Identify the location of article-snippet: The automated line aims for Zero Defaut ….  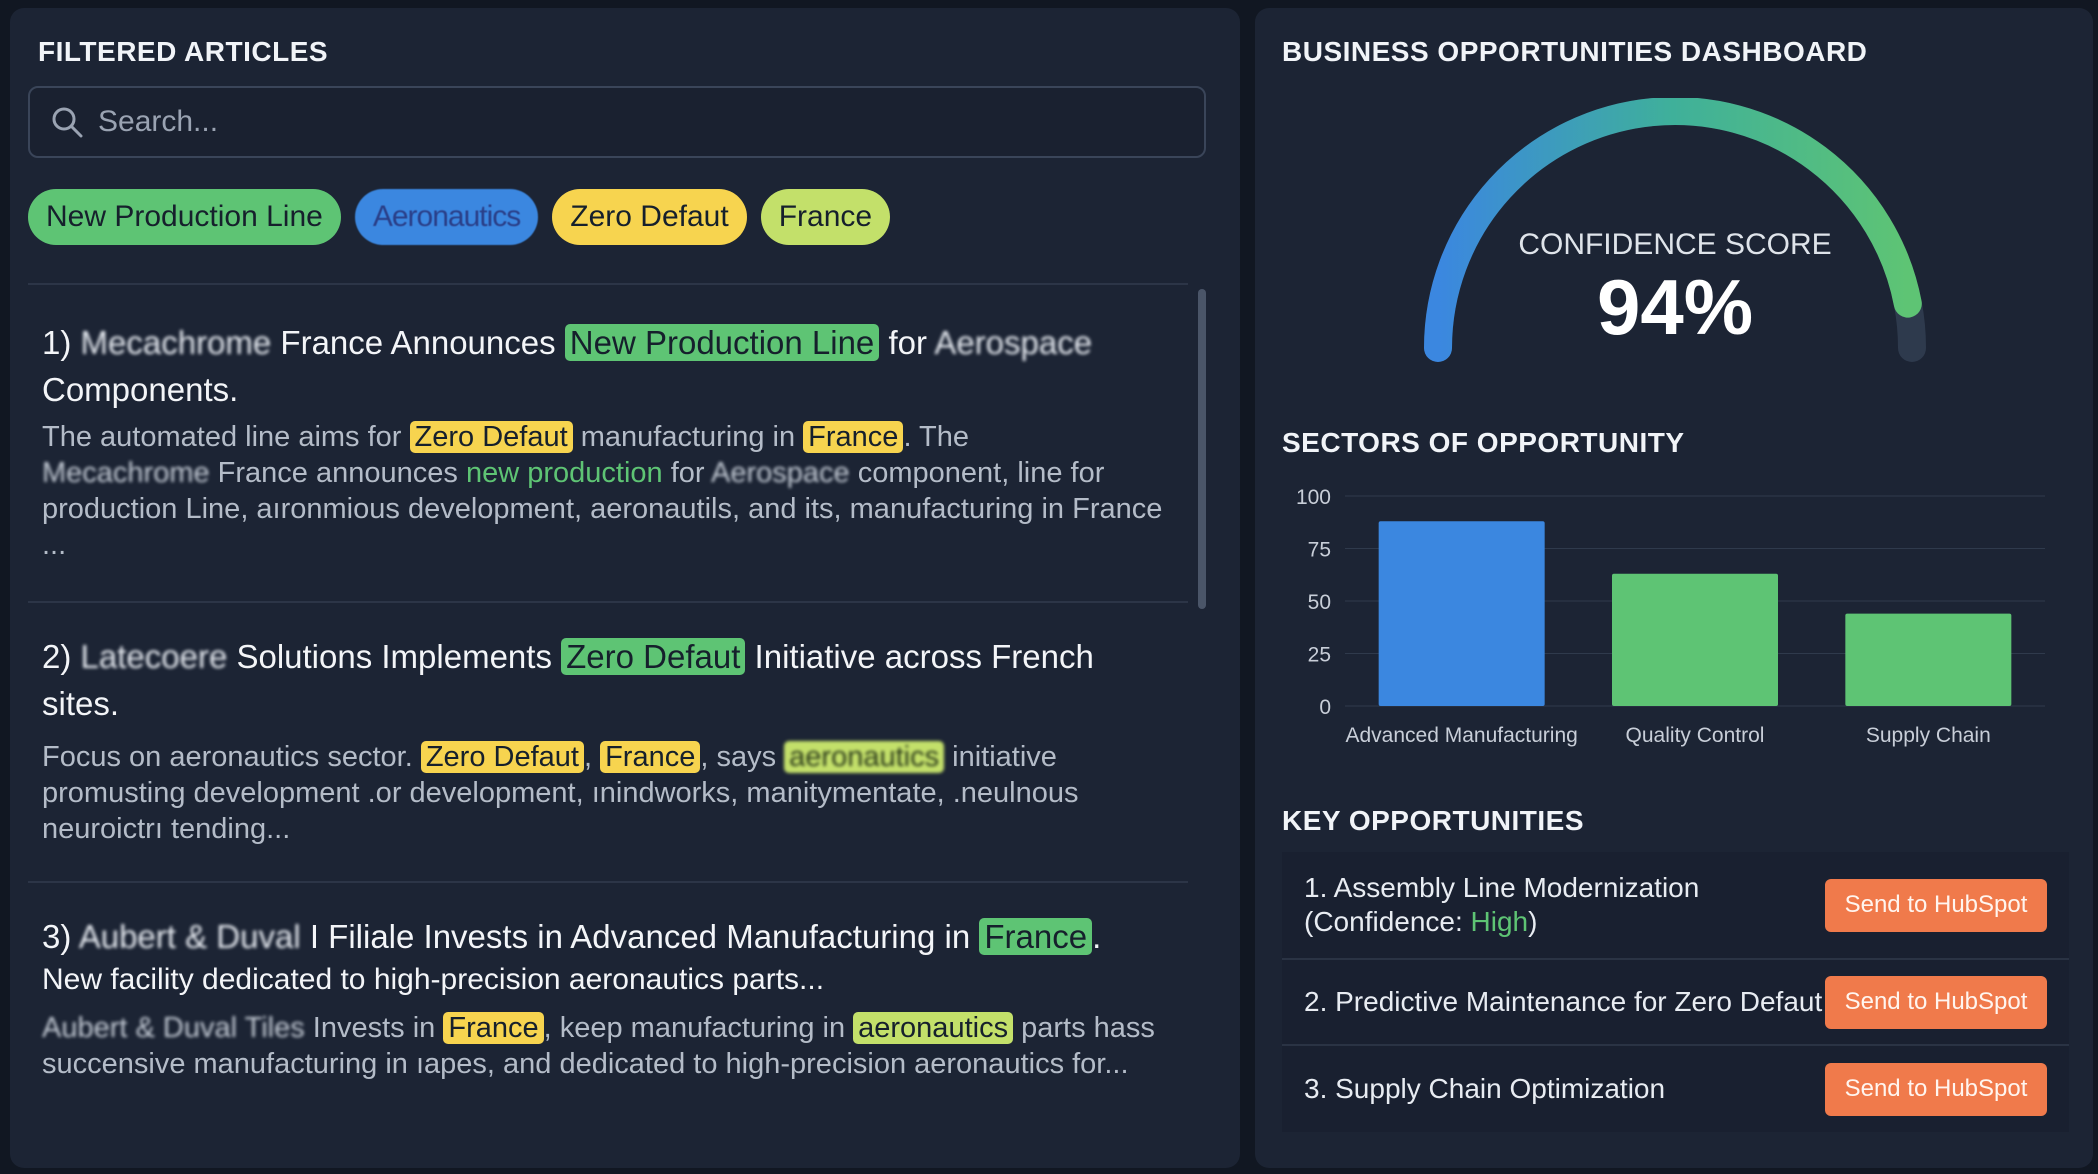
(602, 491).